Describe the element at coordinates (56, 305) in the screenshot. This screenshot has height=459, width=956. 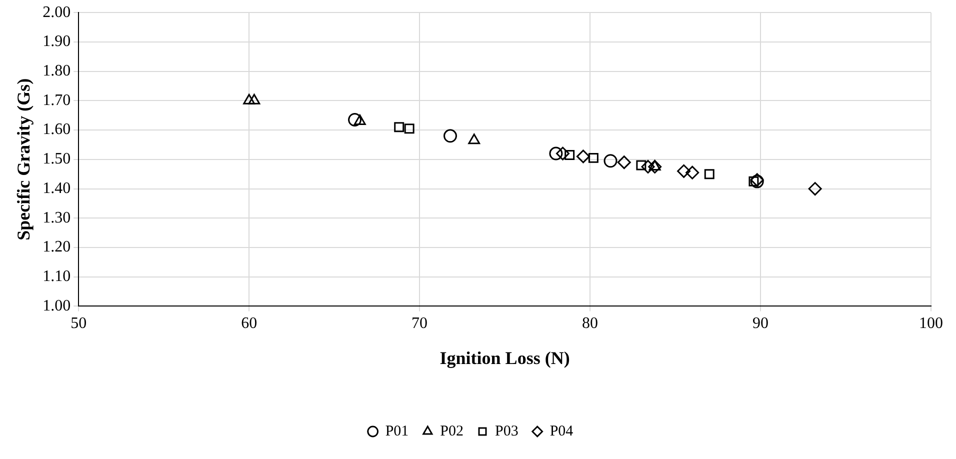
I see `y-tick-label: 1.00` at that location.